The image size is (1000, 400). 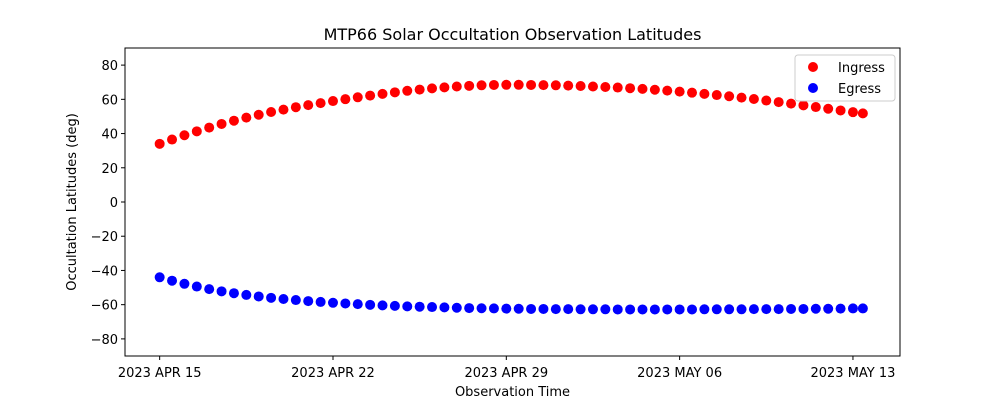 What do you see at coordinates (852, 373) in the screenshot?
I see `x-tick-label: 2023 MAY 13` at bounding box center [852, 373].